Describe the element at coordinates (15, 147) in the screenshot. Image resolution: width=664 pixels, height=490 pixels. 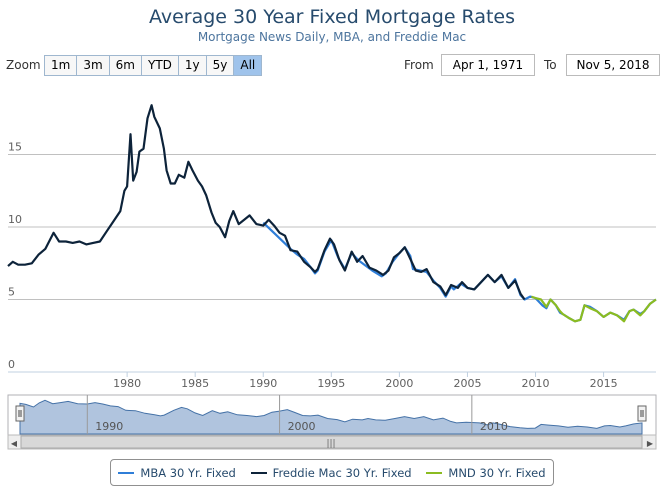
I see `y-tick-label: 15` at that location.